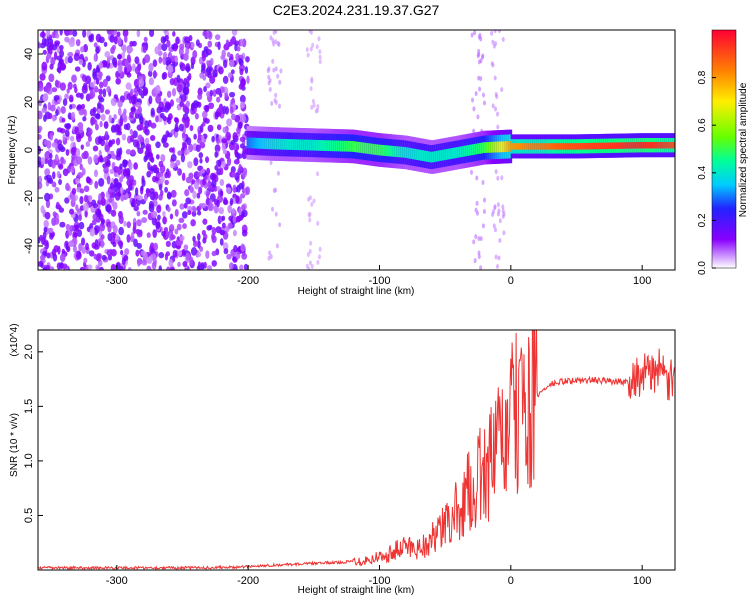  Describe the element at coordinates (33, 151) in the screenshot. I see `spectrogram-y-ticks: -40 -20 0 20 40` at that location.